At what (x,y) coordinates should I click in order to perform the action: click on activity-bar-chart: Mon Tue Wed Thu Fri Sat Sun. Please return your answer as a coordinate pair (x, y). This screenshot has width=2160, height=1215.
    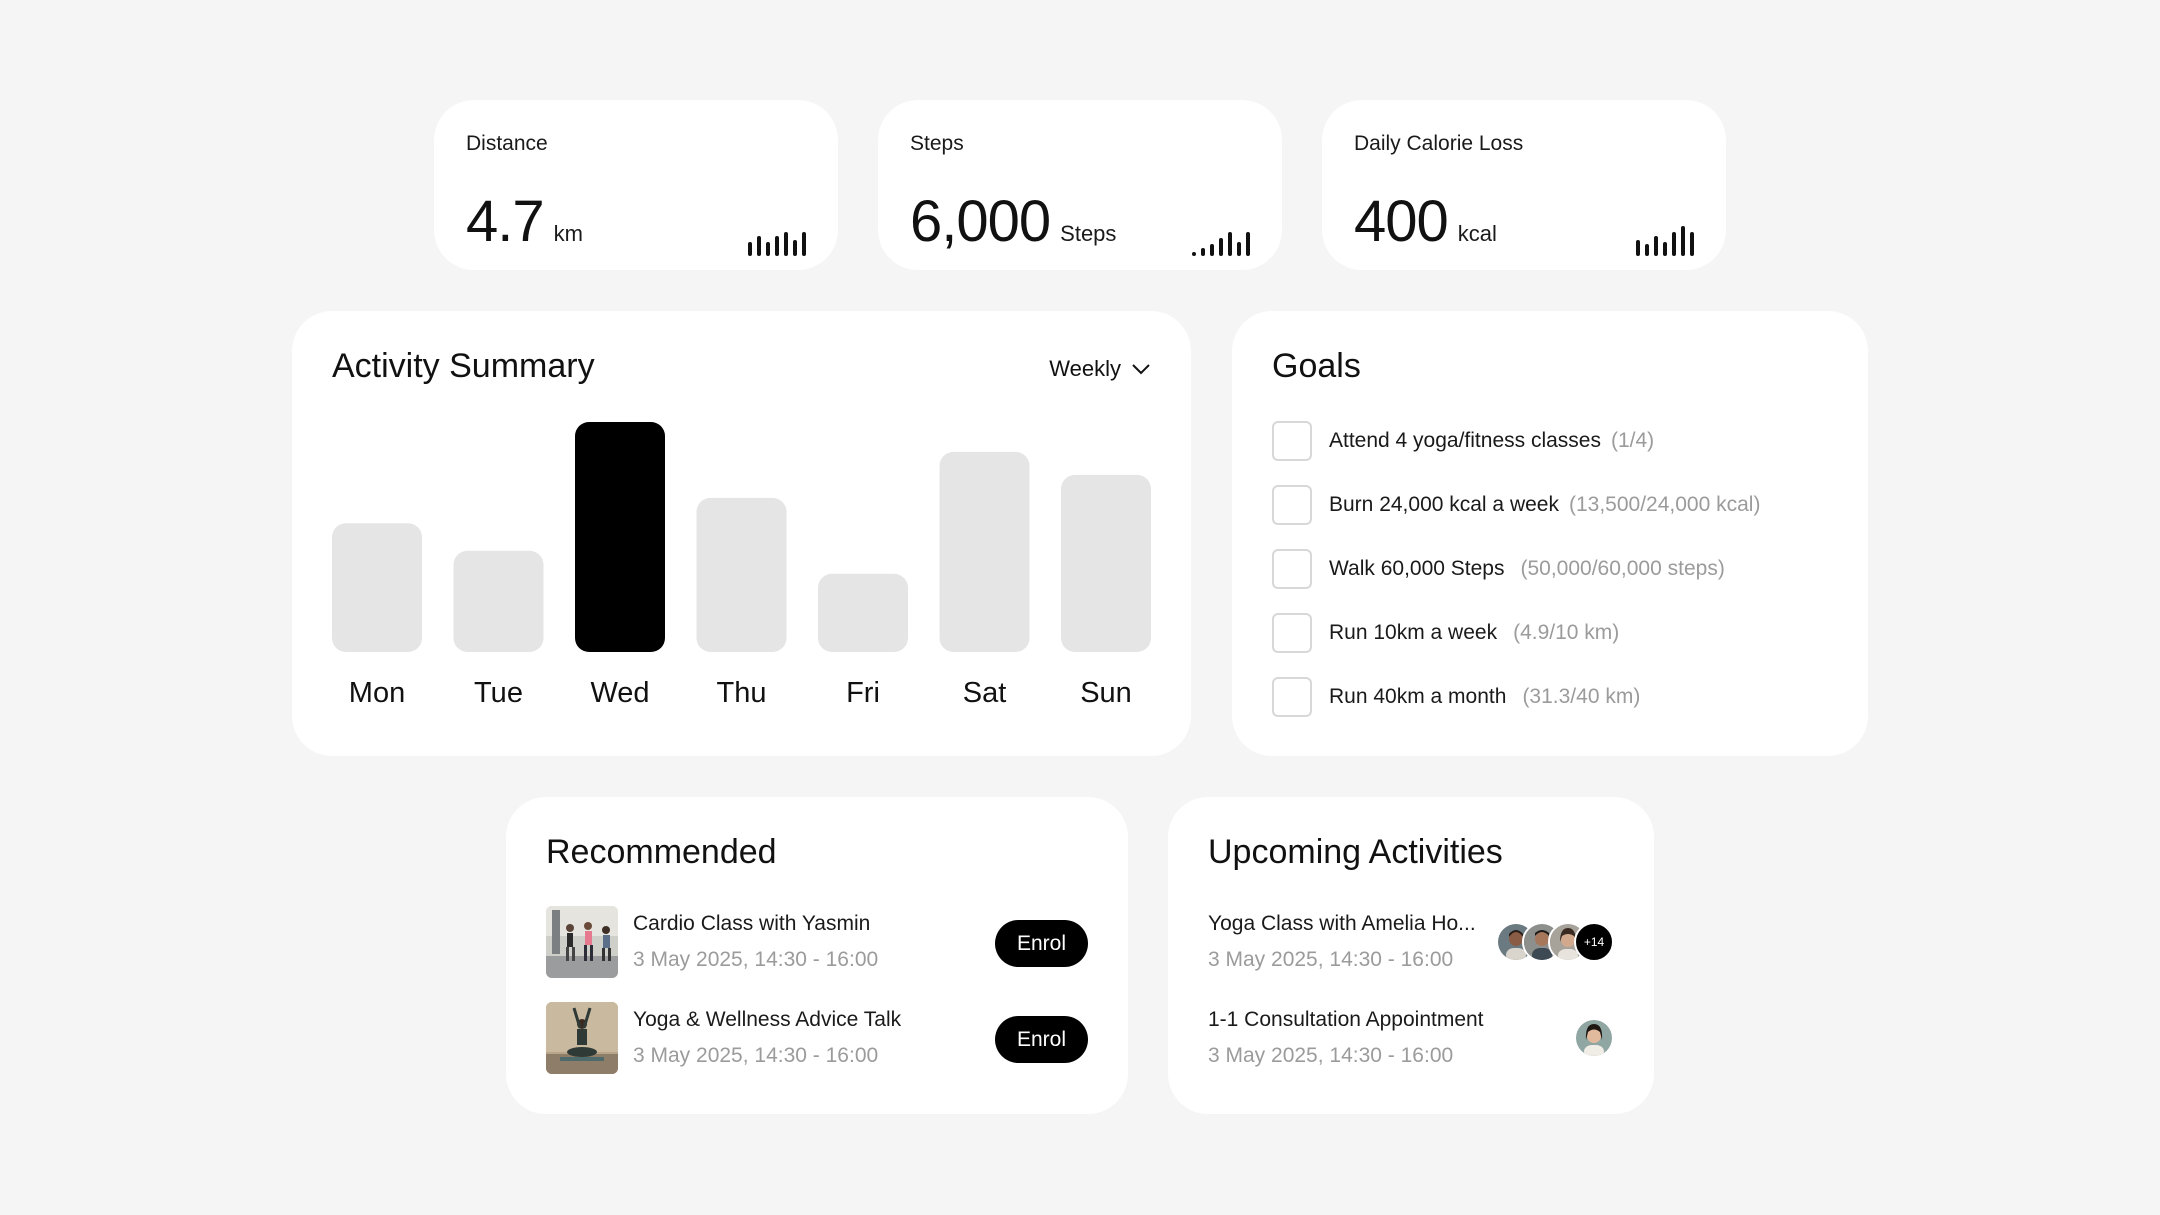
    Looking at the image, I should click on (741, 565).